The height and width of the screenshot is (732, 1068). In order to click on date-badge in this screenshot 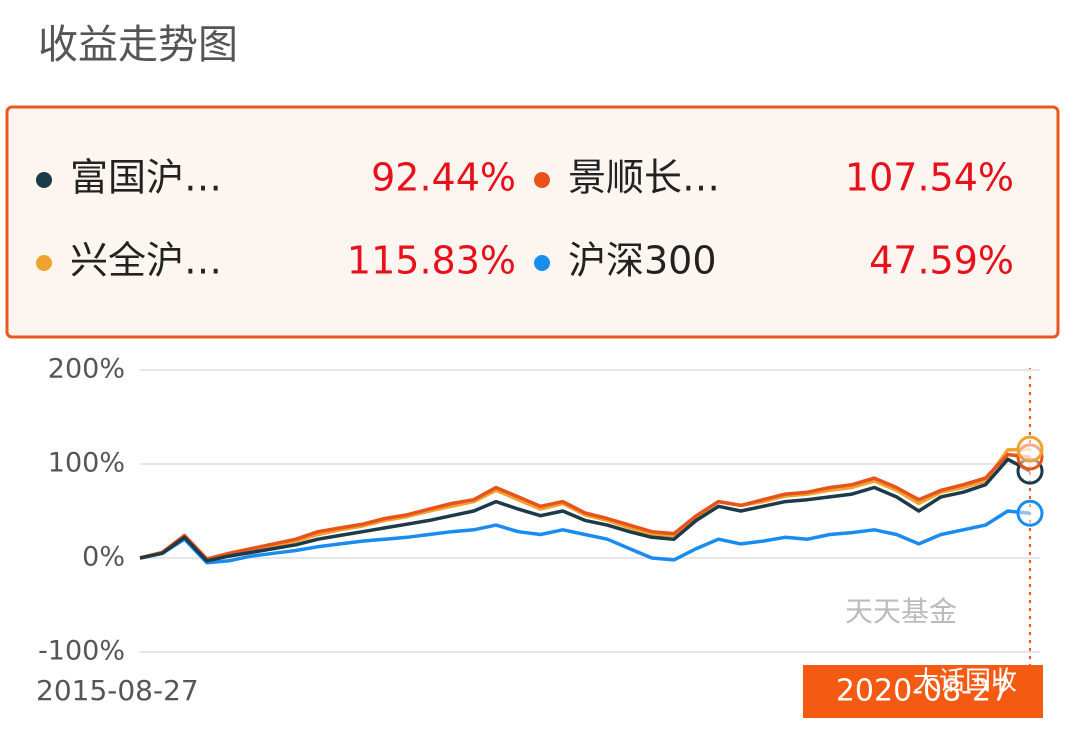, I will do `click(923, 691)`.